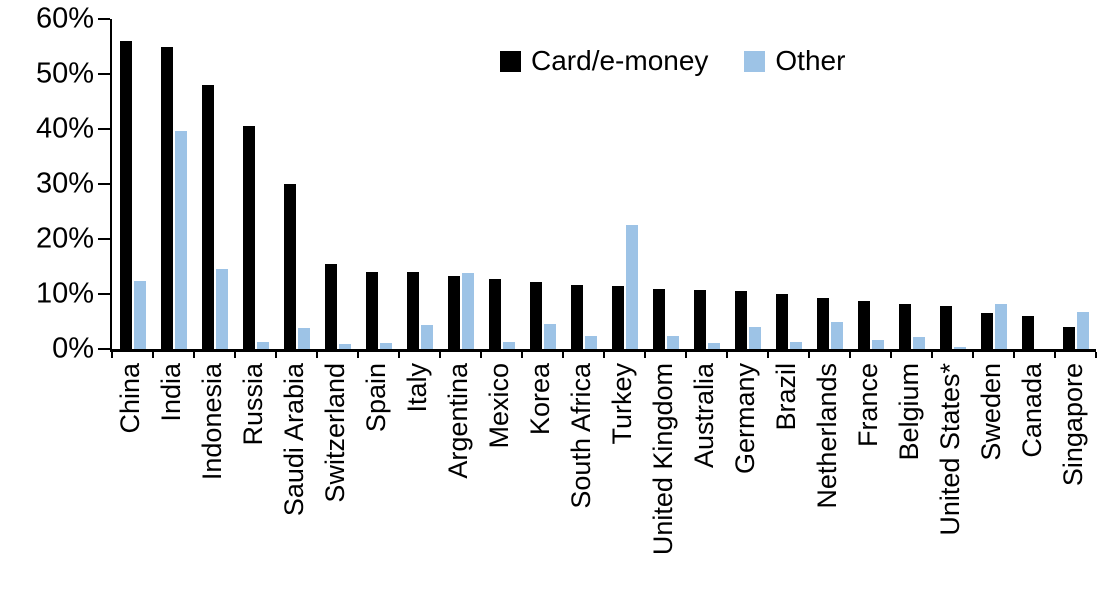  I want to click on x-axis-label-cell: Korea, so click(540, 478).